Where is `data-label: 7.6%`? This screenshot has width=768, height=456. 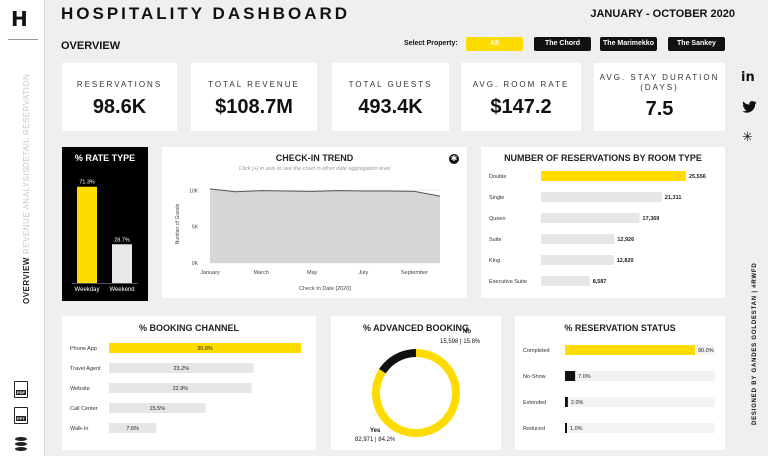 data-label: 7.6% is located at coordinates (132, 429).